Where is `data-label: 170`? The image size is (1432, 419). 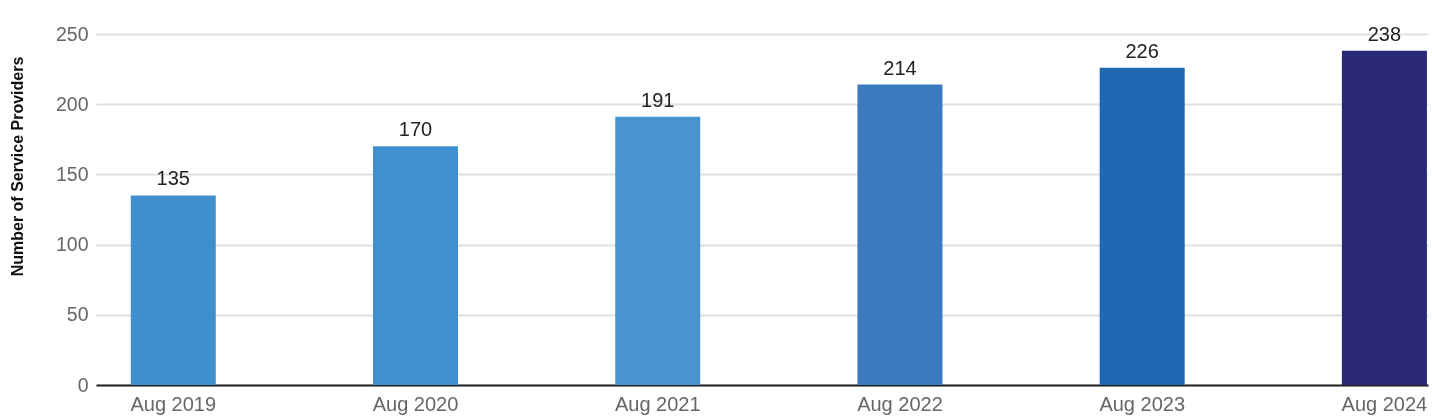
data-label: 170 is located at coordinates (415, 129).